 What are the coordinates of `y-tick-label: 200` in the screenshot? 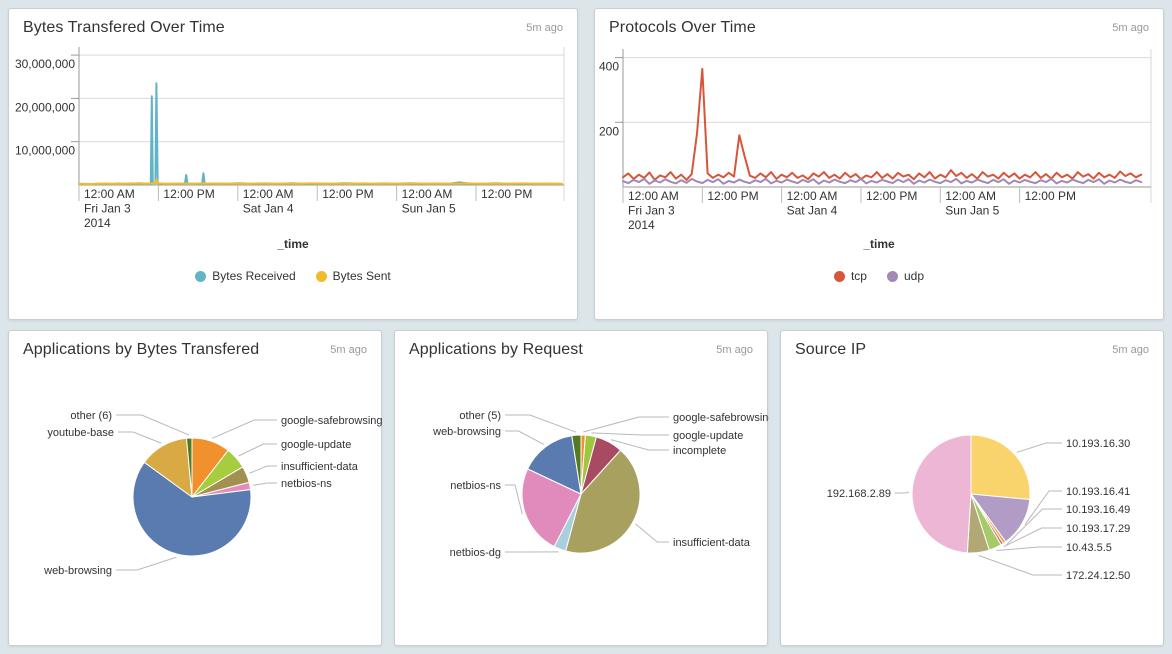 It's located at (609, 131).